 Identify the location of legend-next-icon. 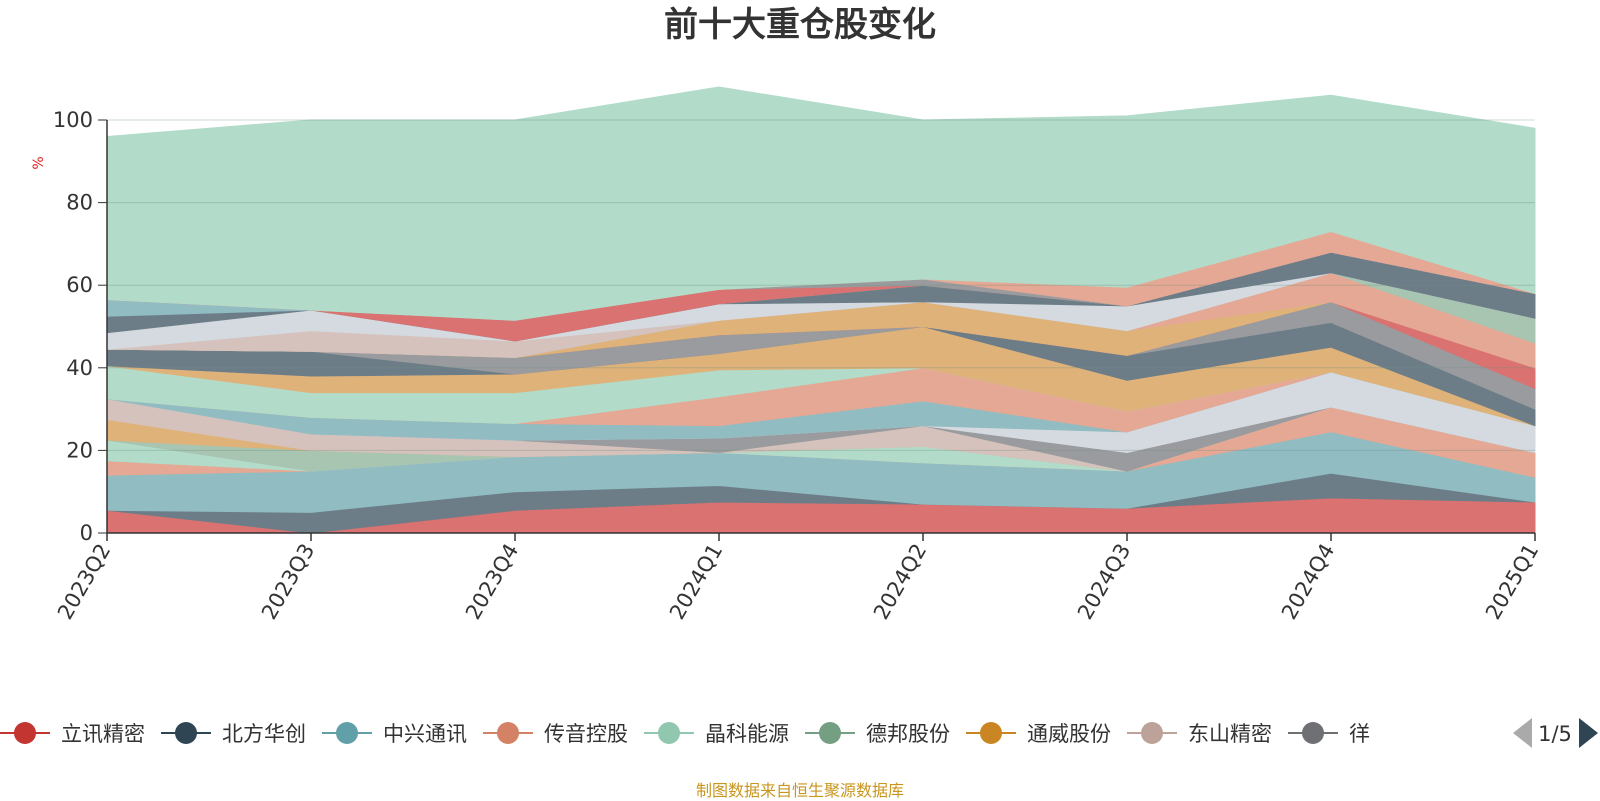
(1588, 733).